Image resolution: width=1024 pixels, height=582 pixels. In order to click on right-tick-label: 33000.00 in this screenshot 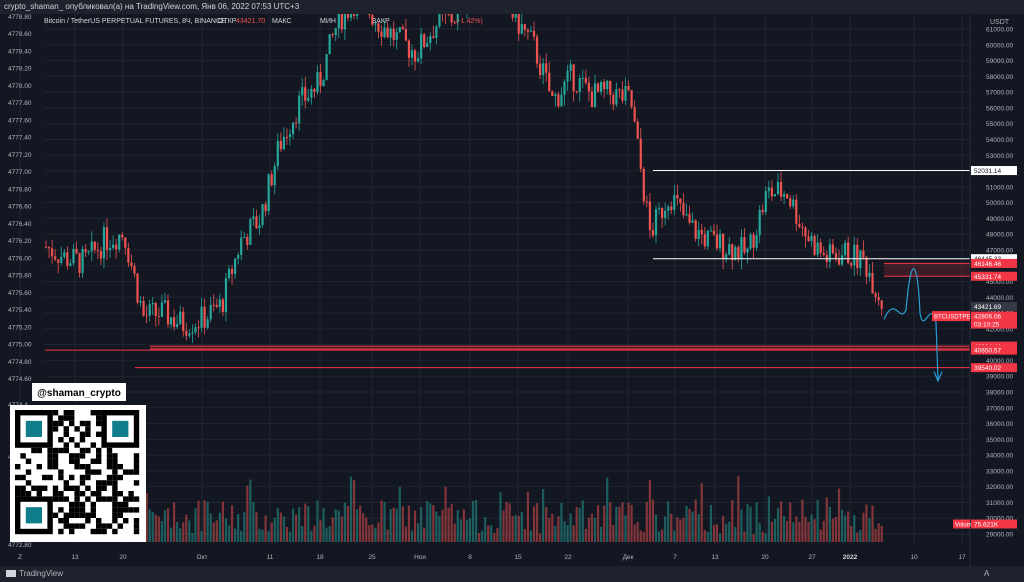, I will do `click(999, 471)`.